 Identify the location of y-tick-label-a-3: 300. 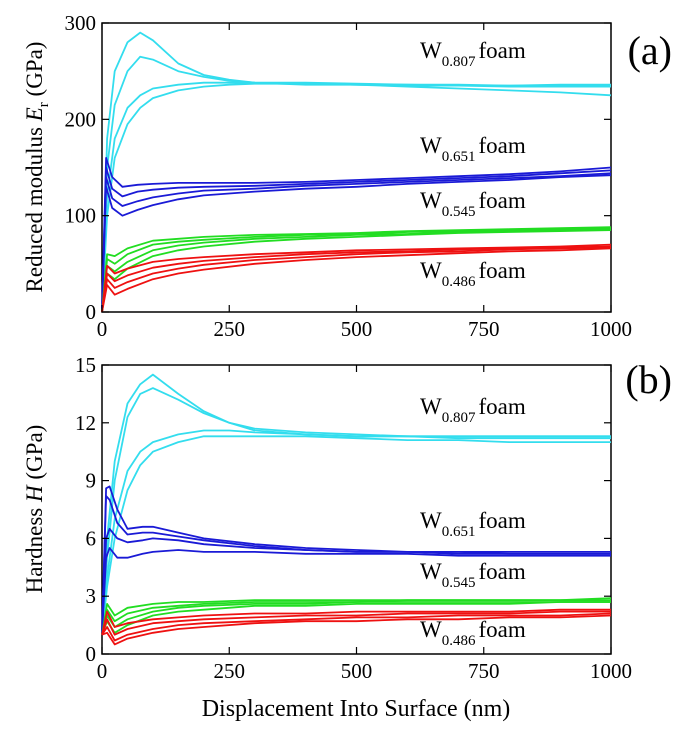
(81, 23).